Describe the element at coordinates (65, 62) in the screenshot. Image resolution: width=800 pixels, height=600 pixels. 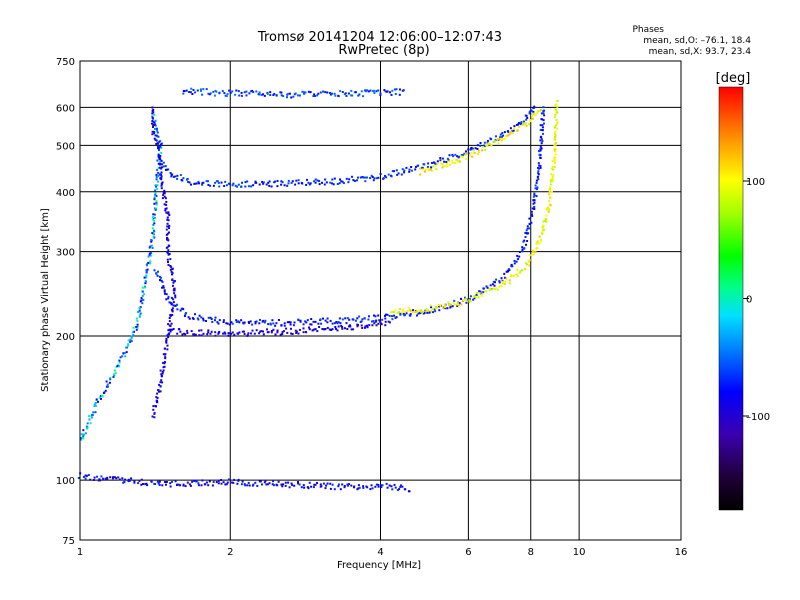
I see `y-tick-label: 750` at that location.